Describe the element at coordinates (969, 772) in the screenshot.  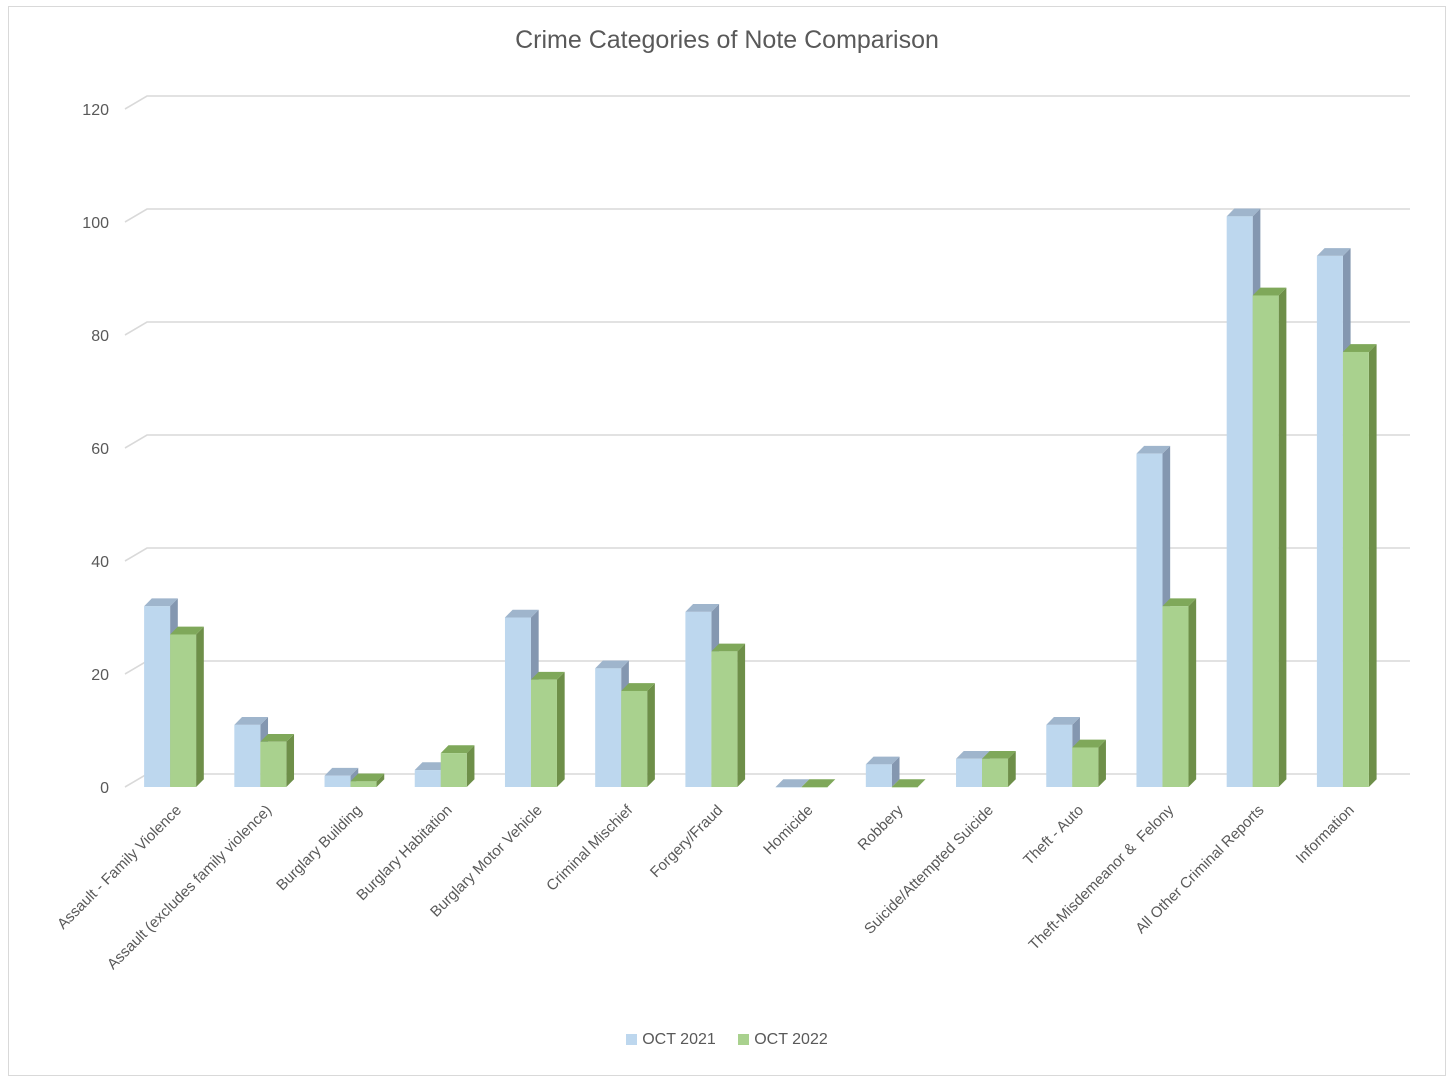
I see `bar-suicide-attempted-suicide-oct-2021-front` at that location.